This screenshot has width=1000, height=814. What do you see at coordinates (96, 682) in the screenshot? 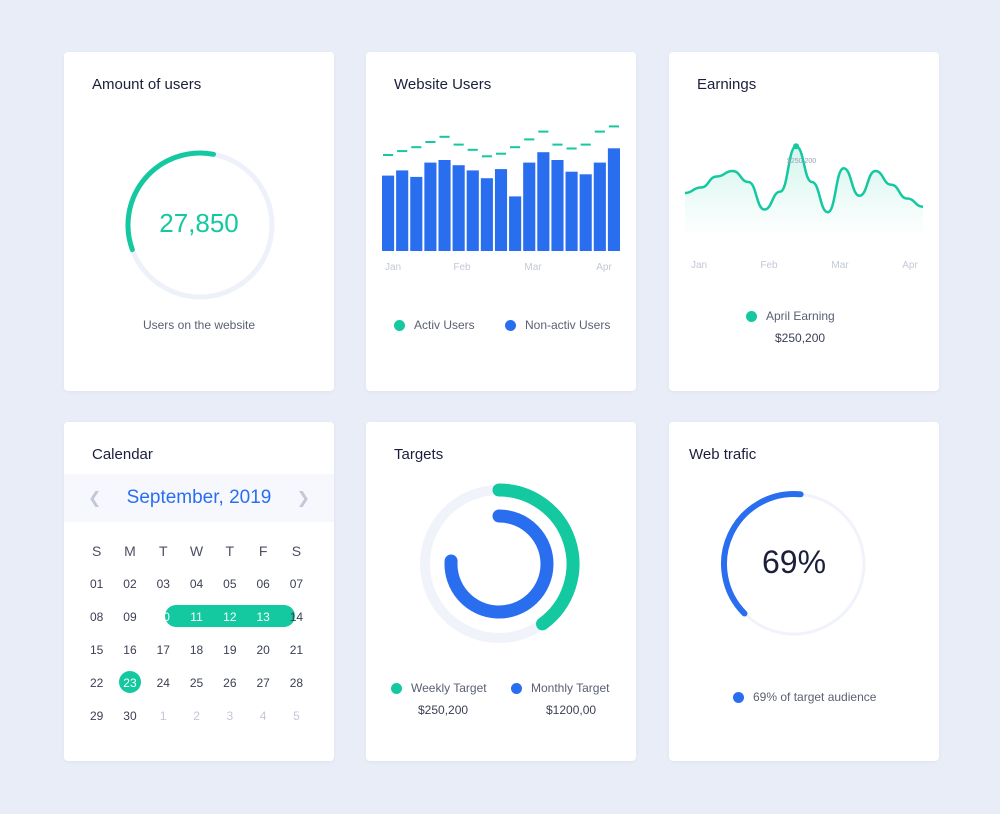
I see `calendar-day: 22` at bounding box center [96, 682].